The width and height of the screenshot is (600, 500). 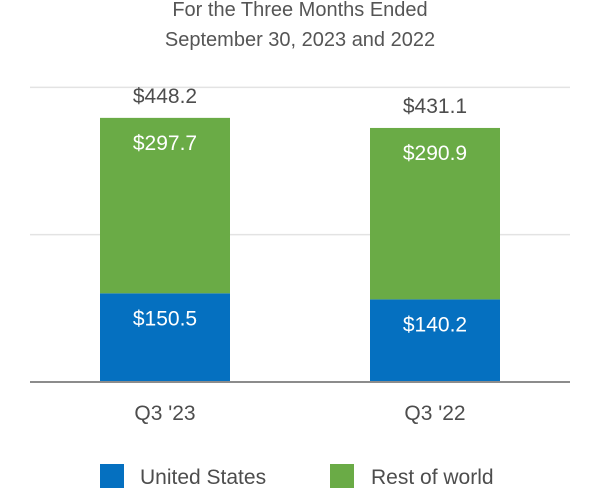 What do you see at coordinates (342, 476) in the screenshot?
I see `legend-swatch-rest-of-world` at bounding box center [342, 476].